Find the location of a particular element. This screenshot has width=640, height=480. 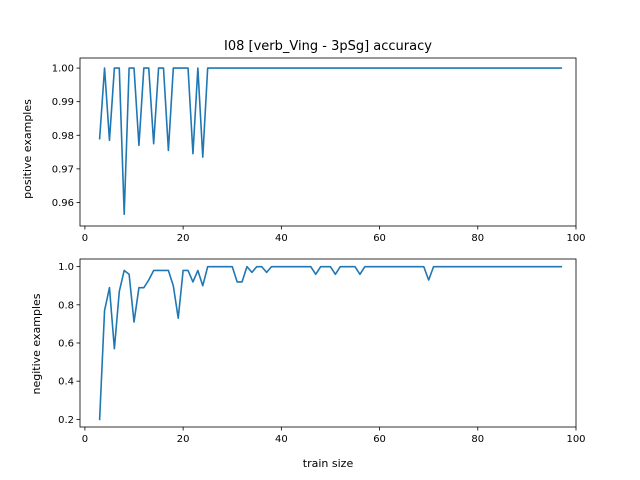

bottom-y-tick-label: 0.6 is located at coordinates (66, 344).